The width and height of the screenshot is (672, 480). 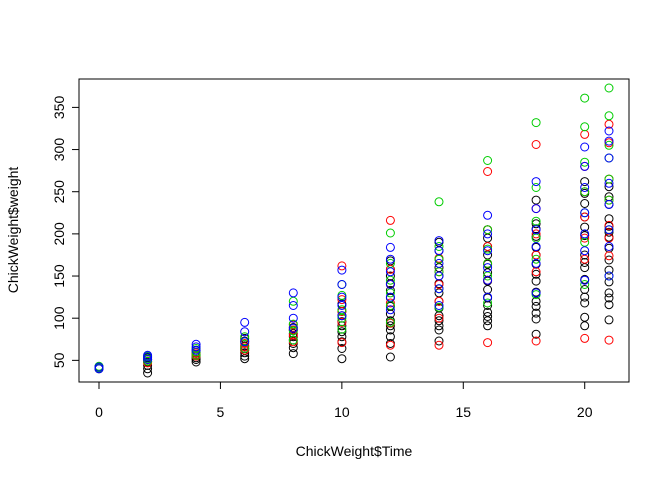 I want to click on y-axis-title: ChickWeight$weight, so click(x=13, y=230).